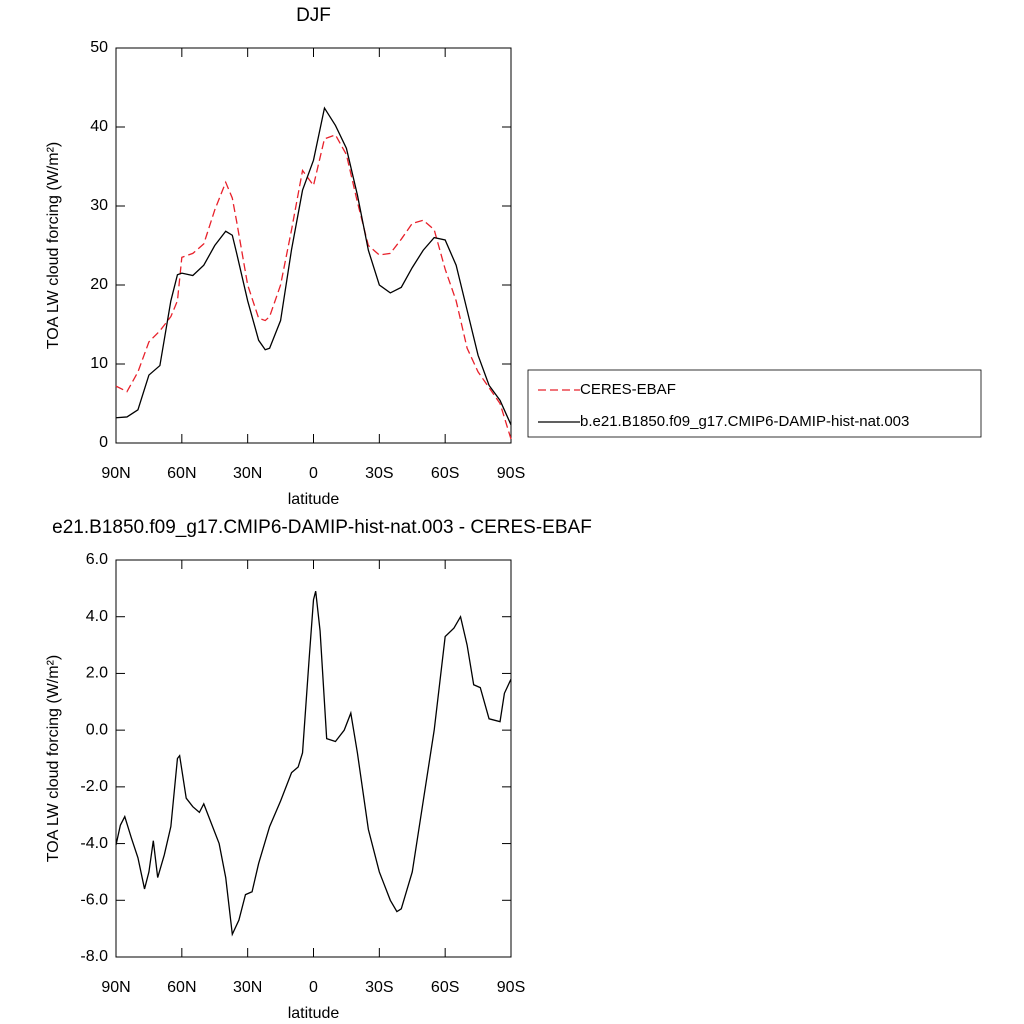 This screenshot has height=1024, width=1024. I want to click on y-tick-label: -4.0, so click(94, 843).